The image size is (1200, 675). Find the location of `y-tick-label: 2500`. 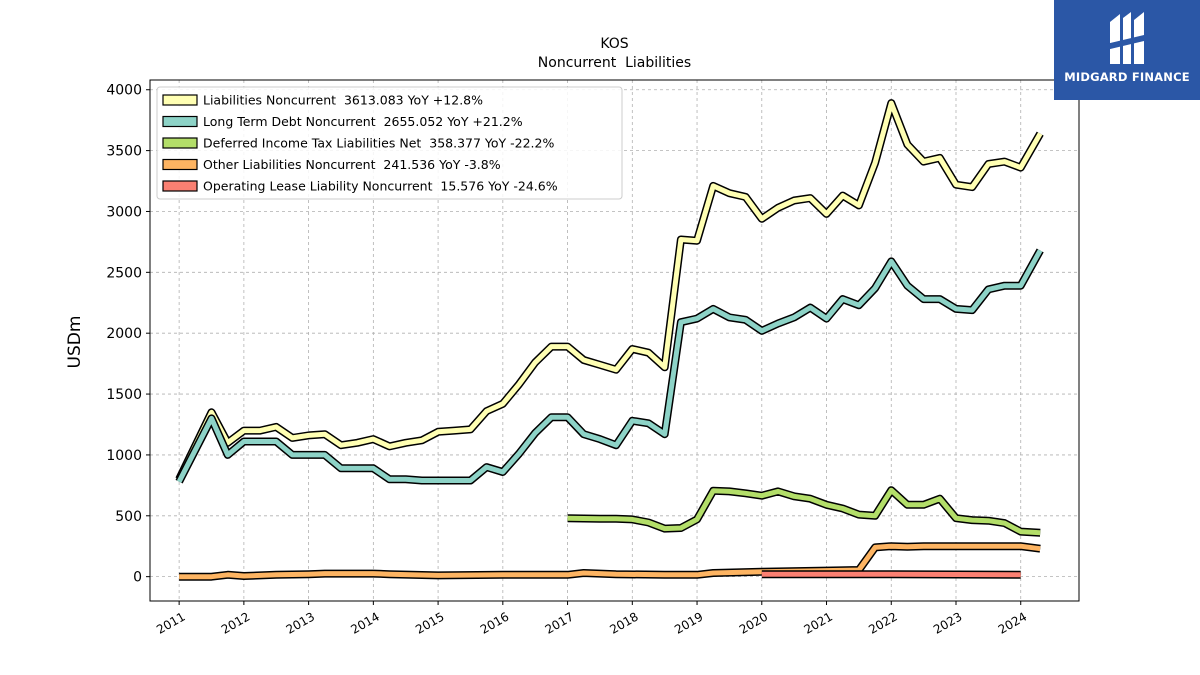

y-tick-label: 2500 is located at coordinates (124, 273).